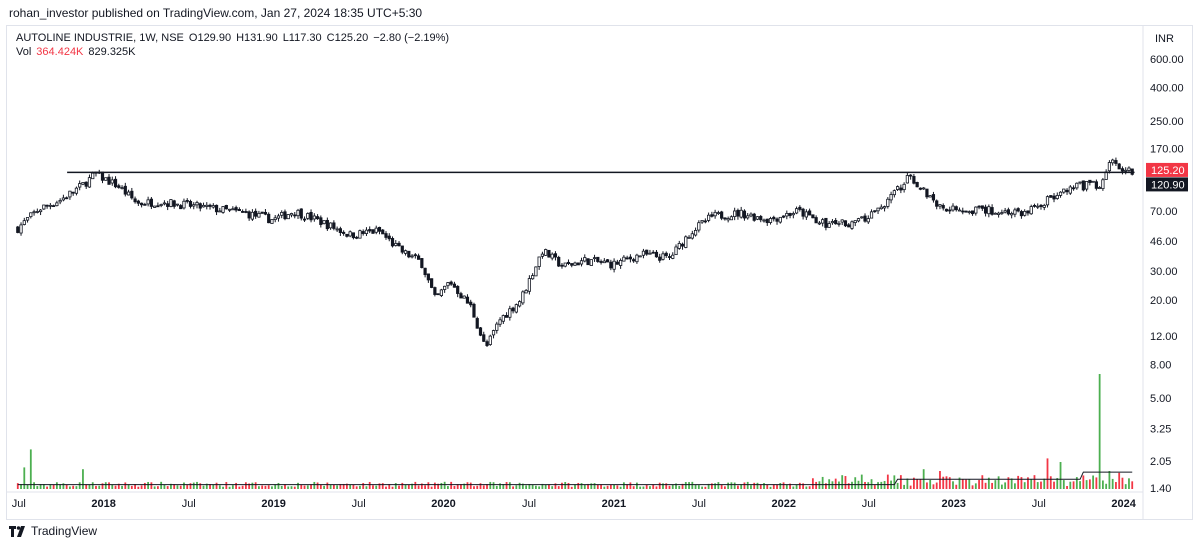 This screenshot has height=547, width=1200. Describe the element at coordinates (1167, 169) in the screenshot. I see `current-price-badge` at that location.